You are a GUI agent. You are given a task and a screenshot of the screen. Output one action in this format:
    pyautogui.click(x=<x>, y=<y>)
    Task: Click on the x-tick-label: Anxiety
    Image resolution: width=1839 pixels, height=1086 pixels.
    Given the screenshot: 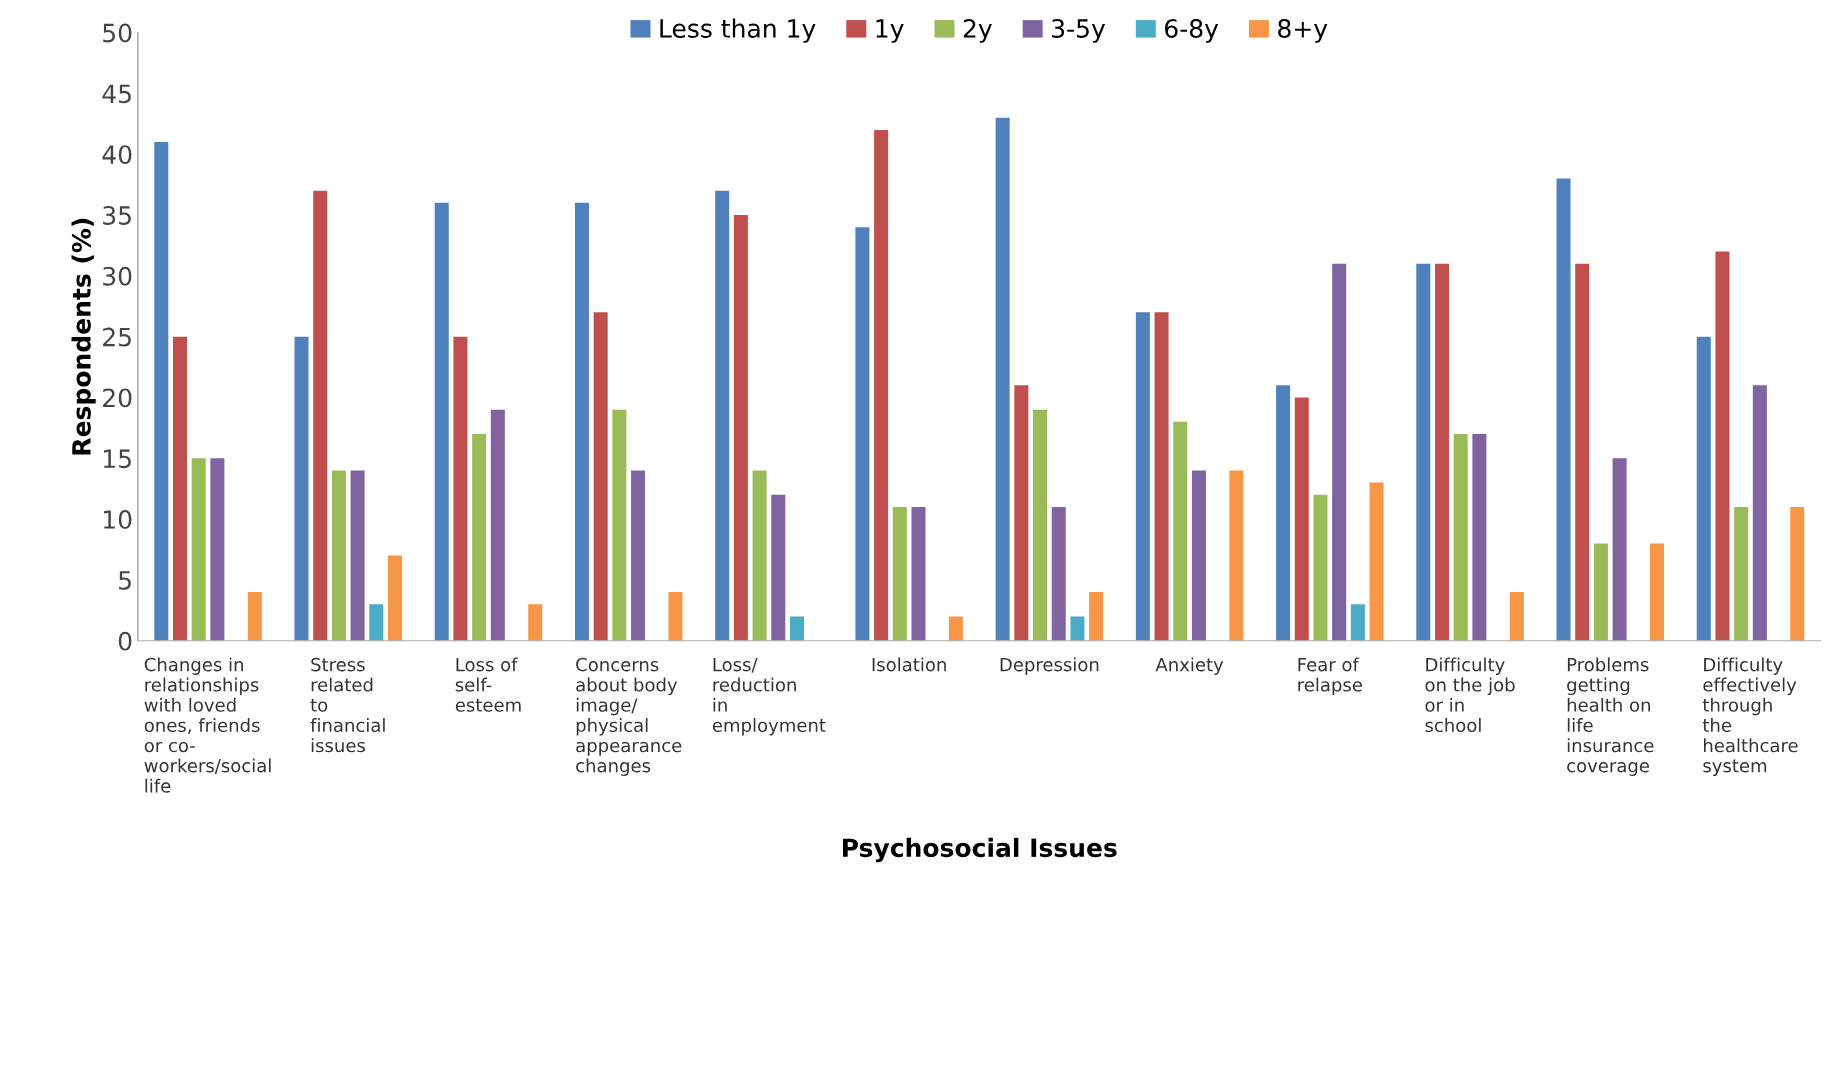 What is the action you would take?
    pyautogui.click(x=1189, y=666)
    